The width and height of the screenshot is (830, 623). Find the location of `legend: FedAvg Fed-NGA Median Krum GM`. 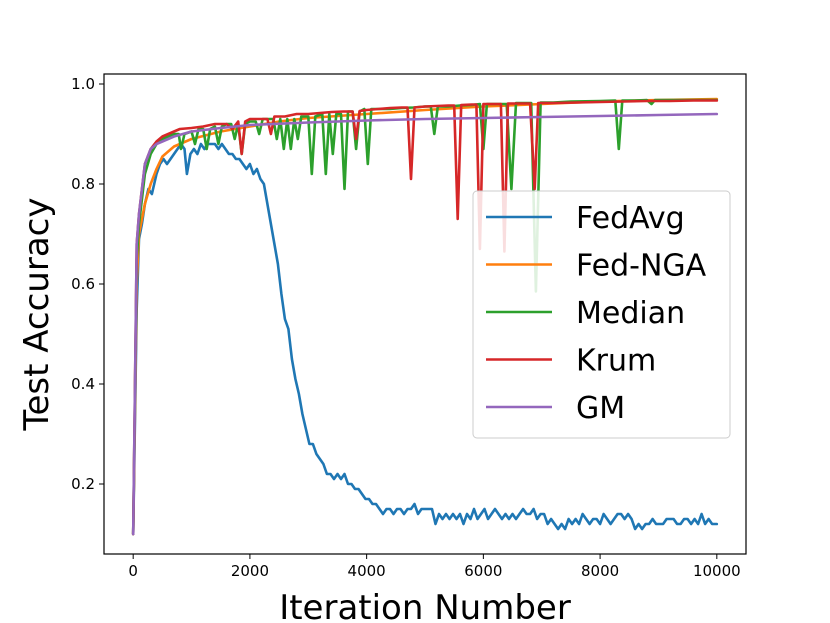

legend: FedAvg Fed-NGA Median Krum GM is located at coordinates (601, 314).